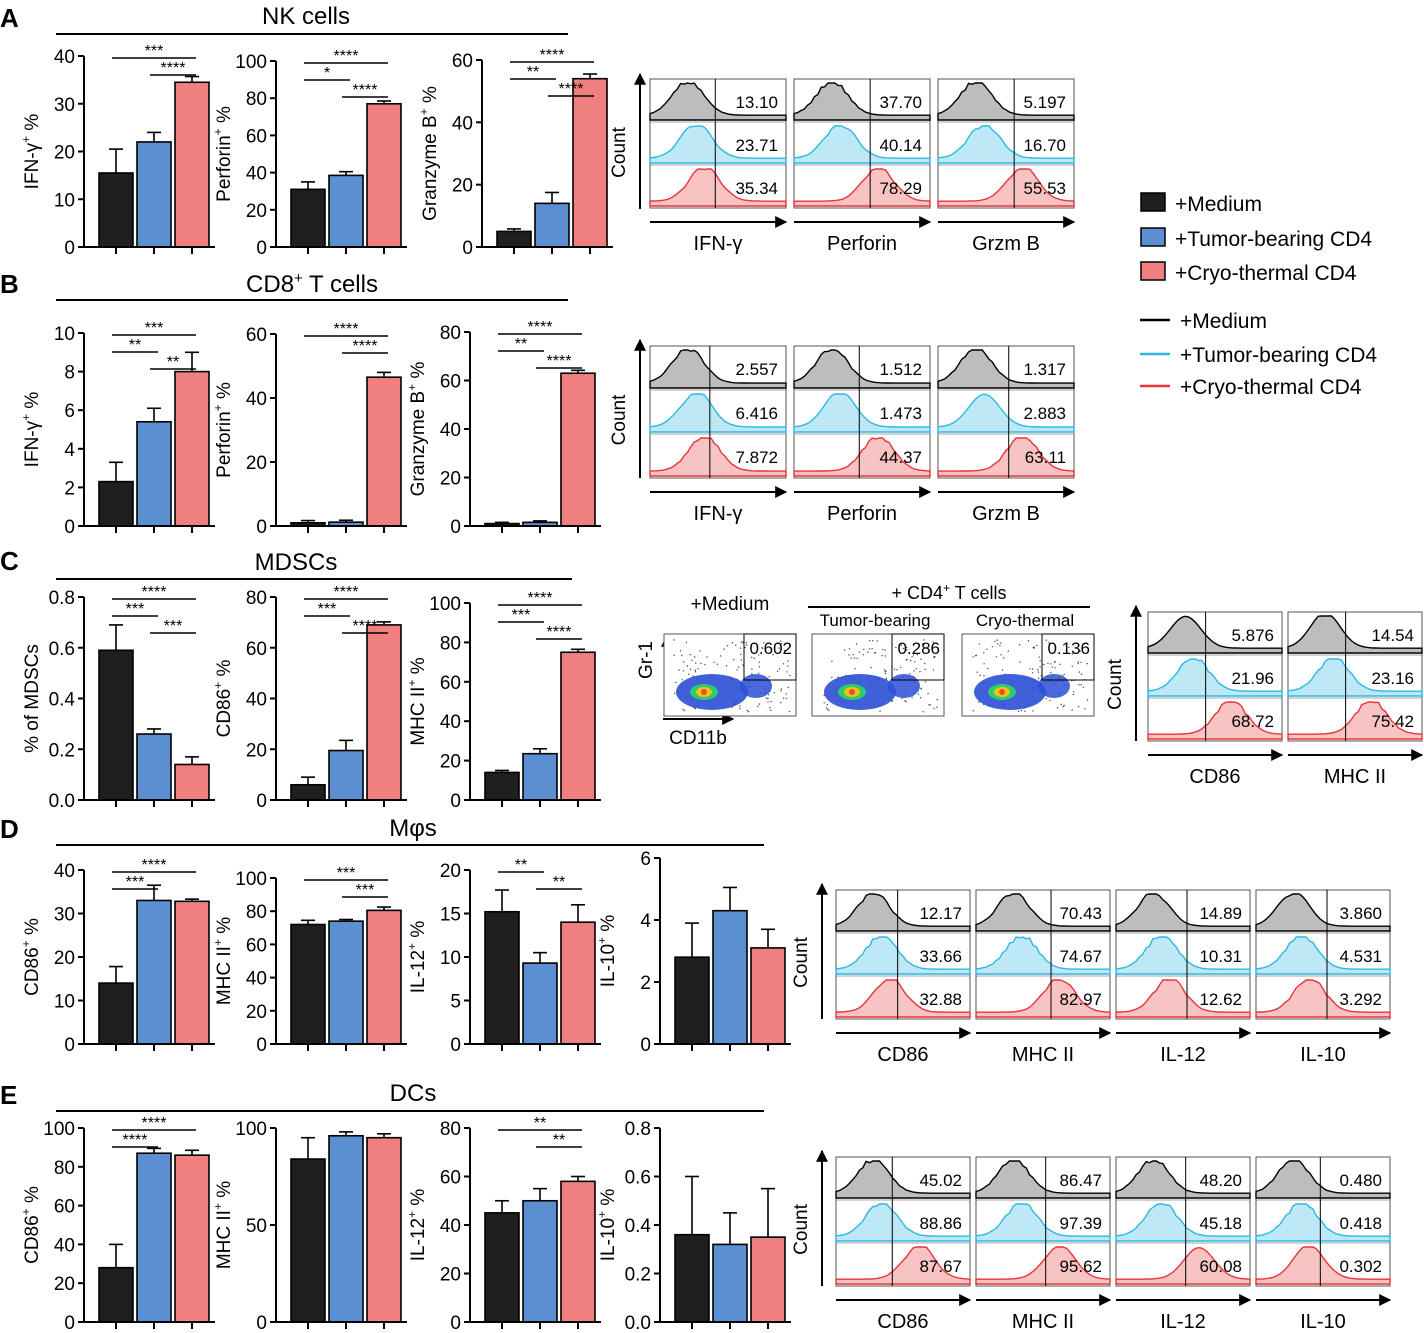  Describe the element at coordinates (327, 73) in the screenshot. I see `significance-stars: *` at that location.